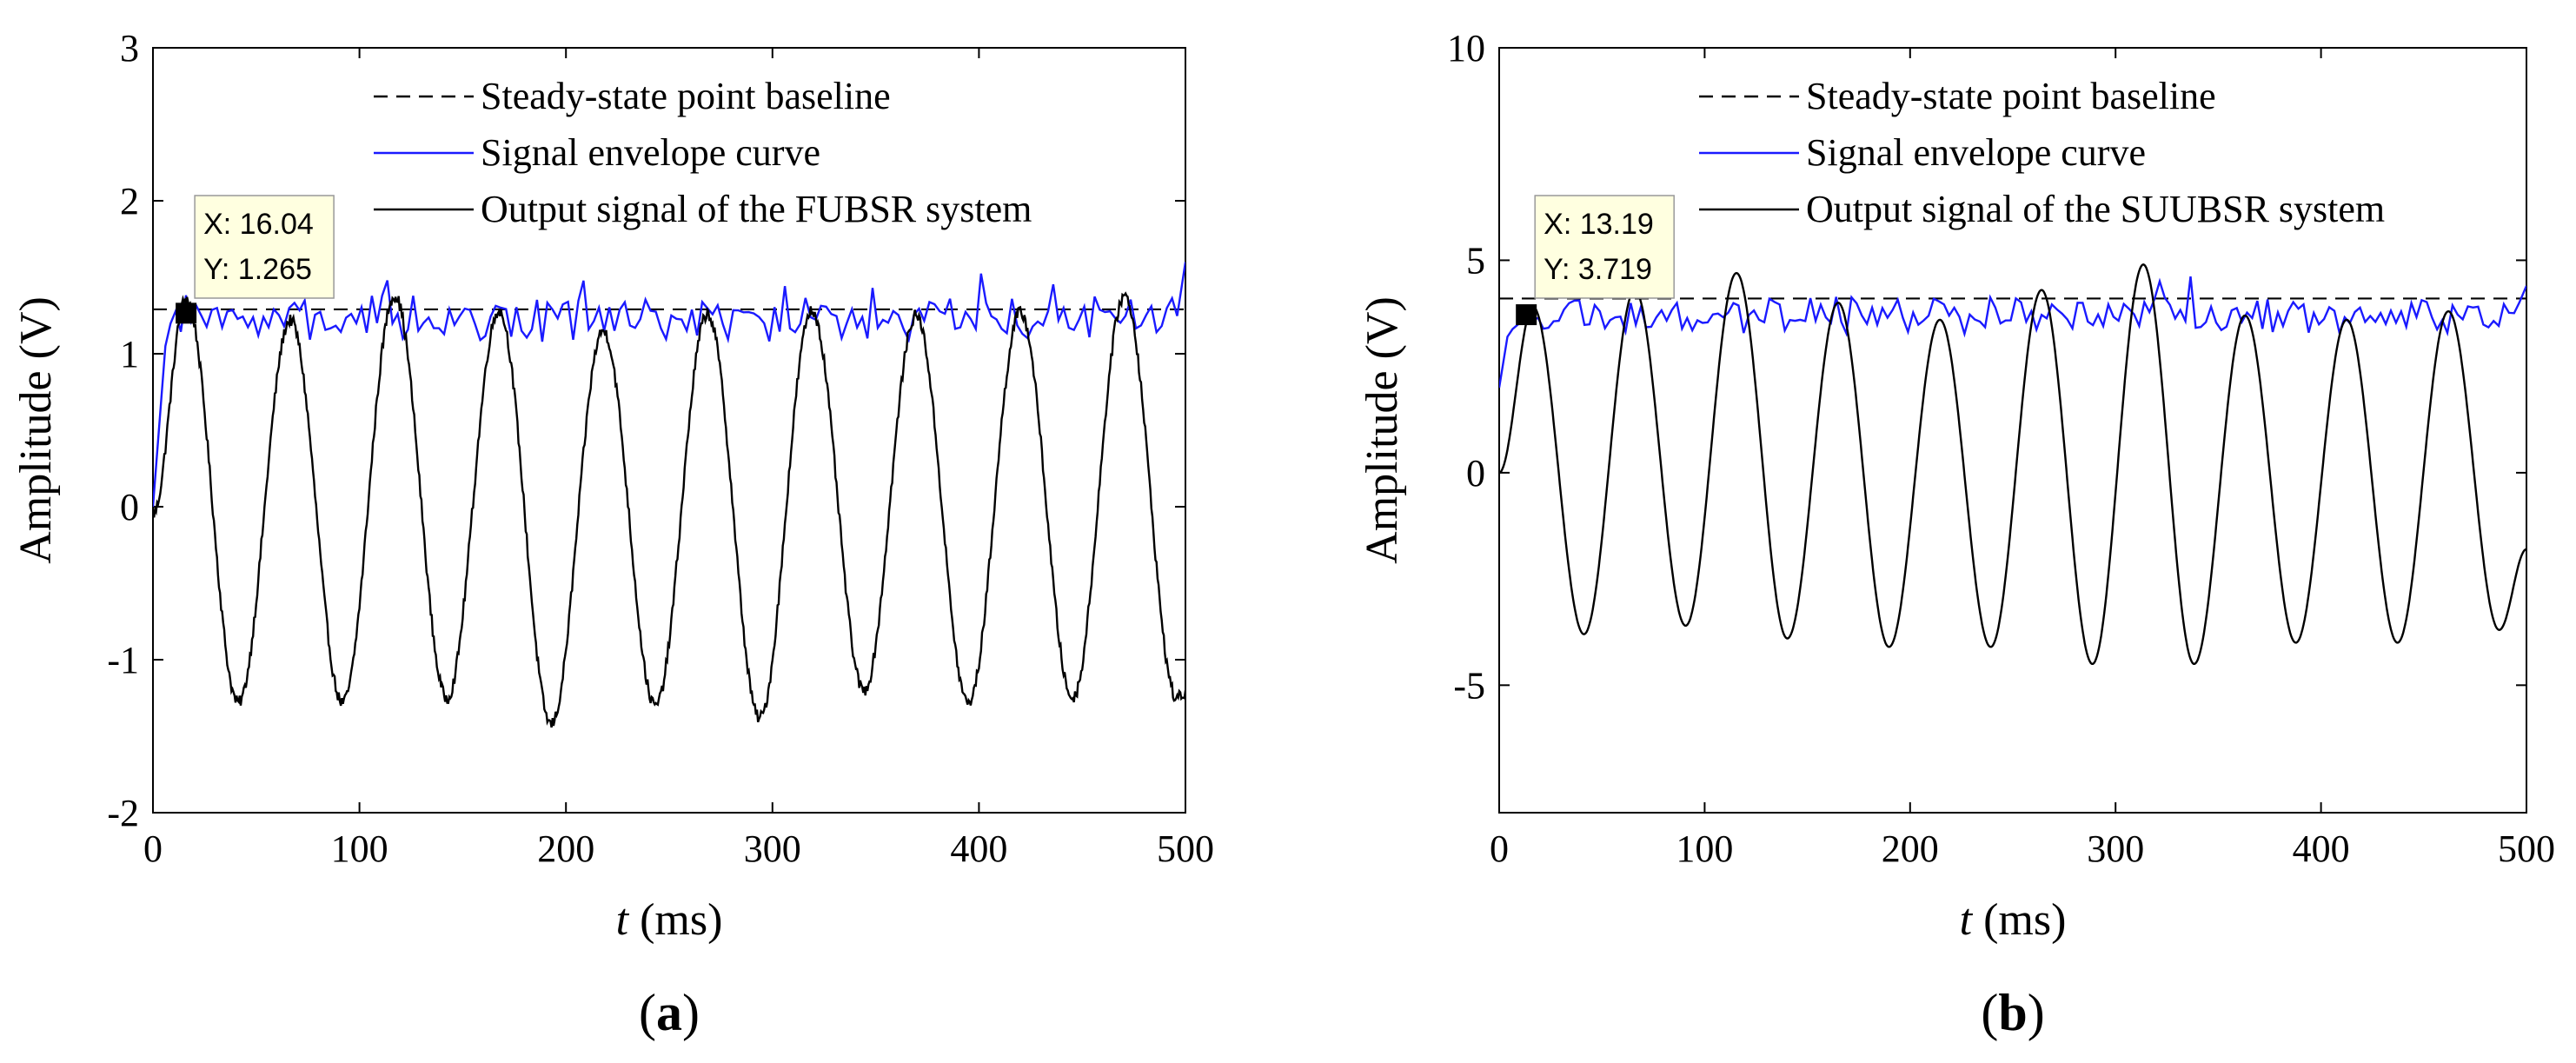  What do you see at coordinates (1475, 260) in the screenshot?
I see `y-tick-label: 5` at bounding box center [1475, 260].